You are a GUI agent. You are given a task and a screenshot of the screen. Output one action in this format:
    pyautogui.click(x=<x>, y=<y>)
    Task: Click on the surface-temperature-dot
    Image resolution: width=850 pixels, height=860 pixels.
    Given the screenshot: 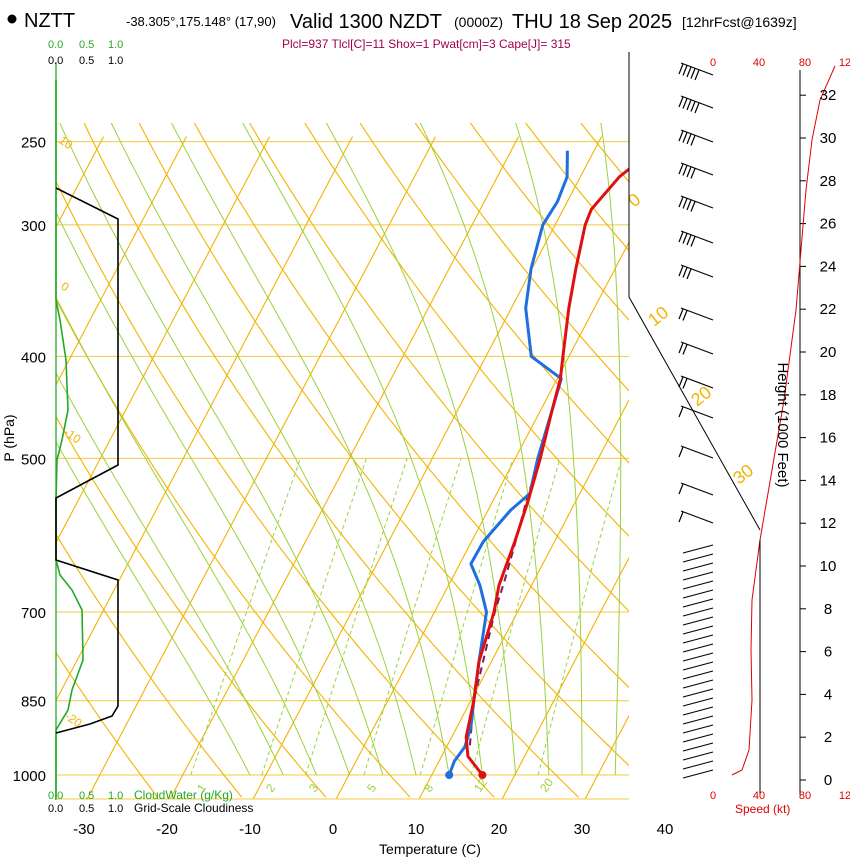 What is the action you would take?
    pyautogui.click(x=482, y=775)
    